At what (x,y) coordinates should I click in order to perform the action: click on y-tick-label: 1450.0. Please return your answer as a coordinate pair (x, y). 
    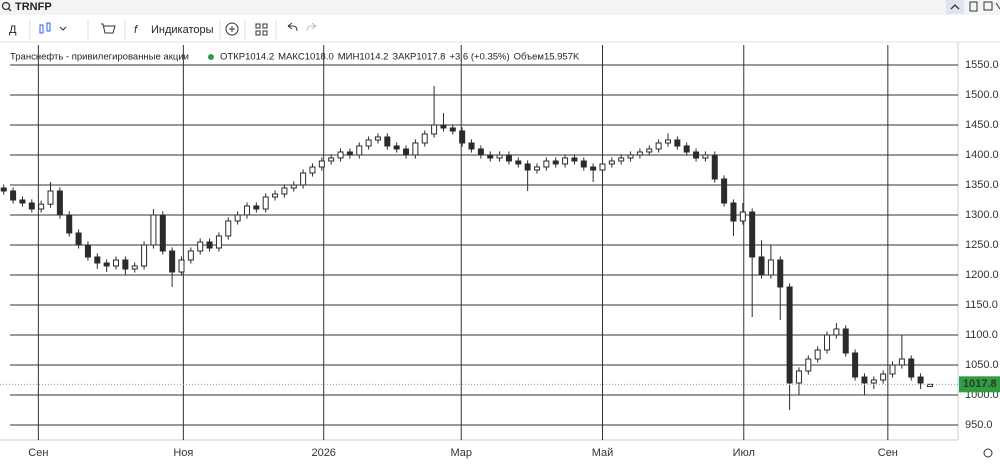
    Looking at the image, I should click on (982, 125).